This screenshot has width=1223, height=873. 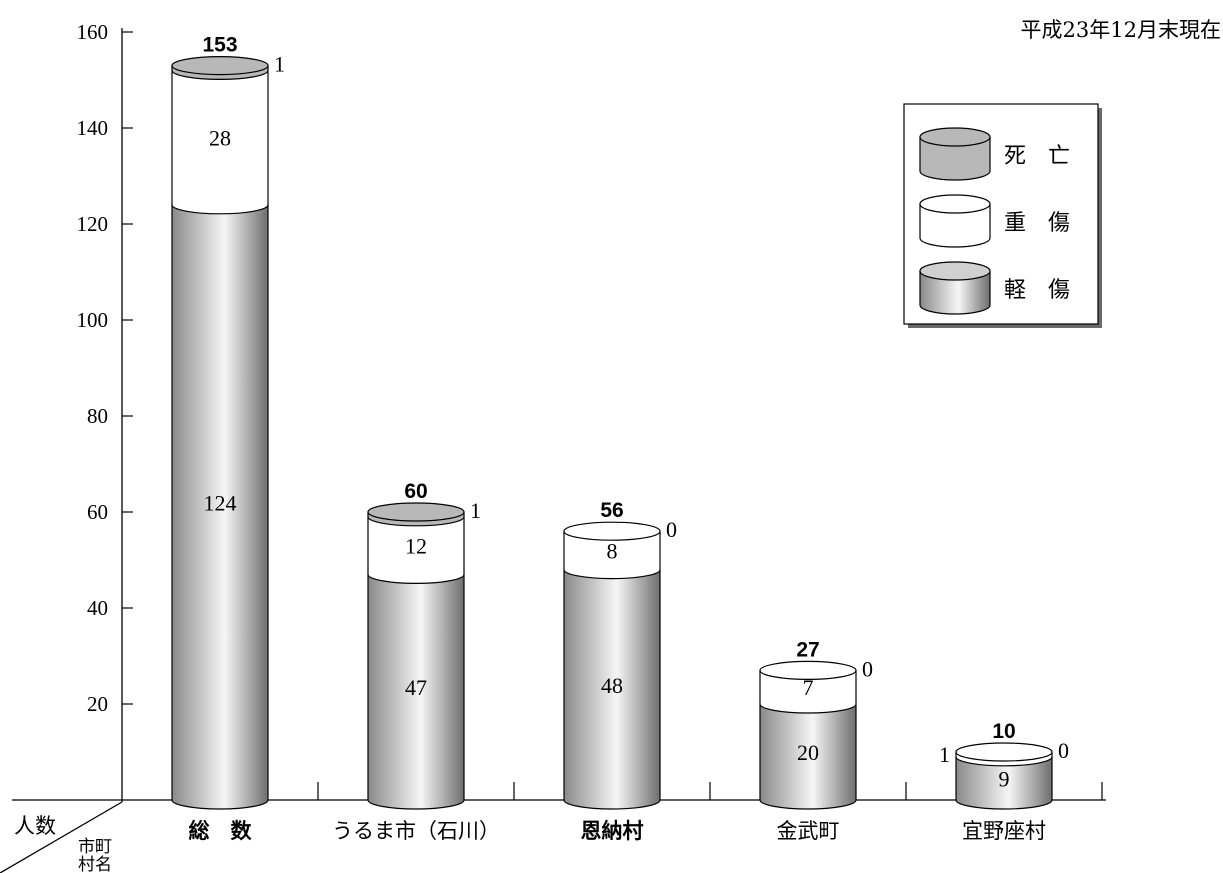 What do you see at coordinates (611, 510) in the screenshot?
I see `total-label: 56` at bounding box center [611, 510].